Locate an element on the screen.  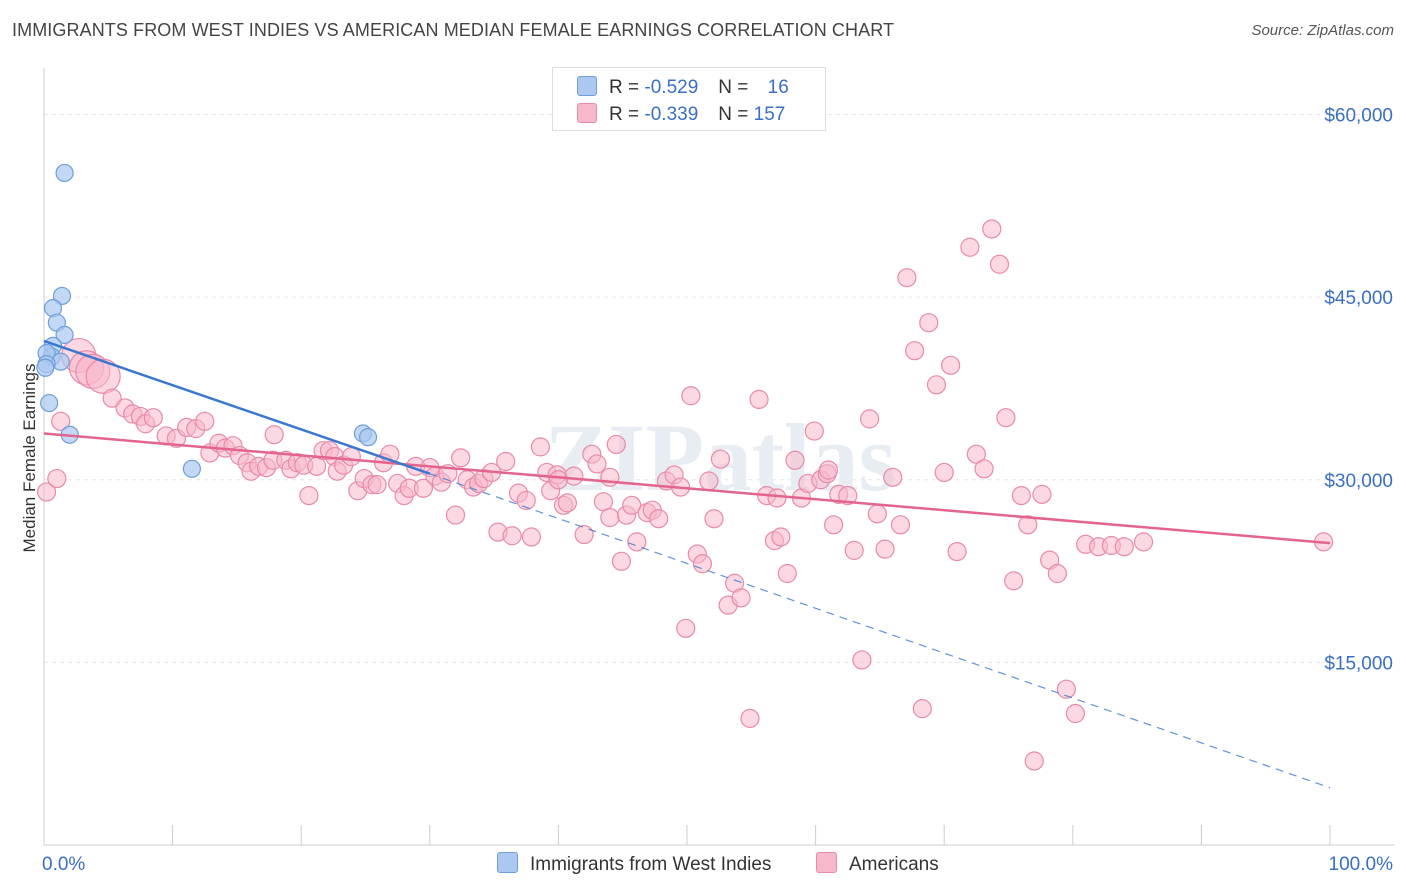
legend-item-west-indies: Immigrants from West Indies is located at coordinates (634, 864).